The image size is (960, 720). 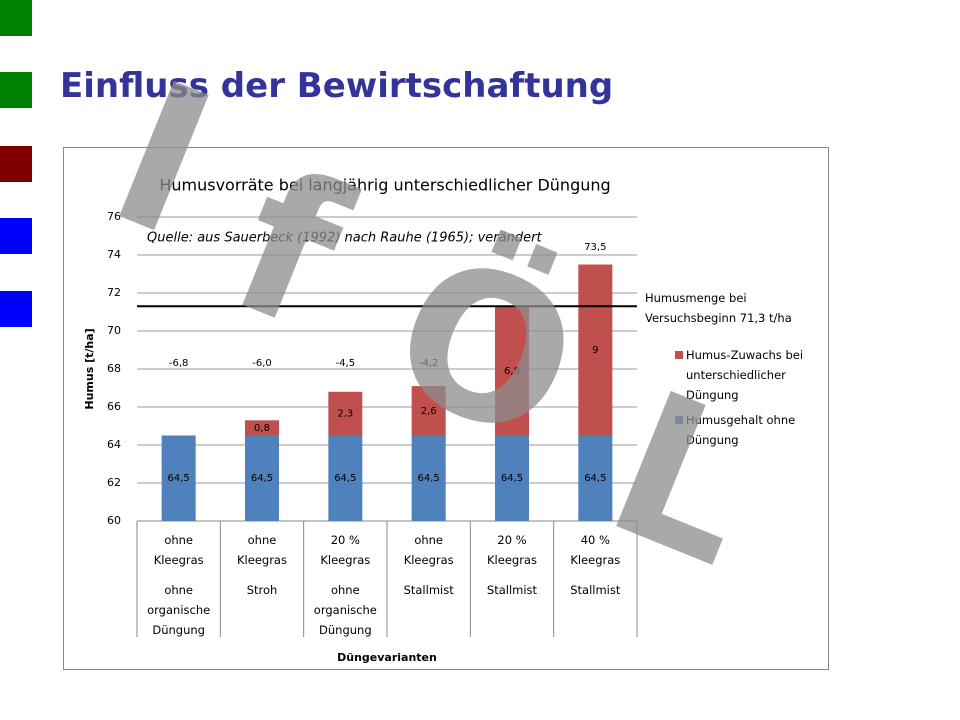 I want to click on difference-label: -4,5, so click(x=346, y=363).